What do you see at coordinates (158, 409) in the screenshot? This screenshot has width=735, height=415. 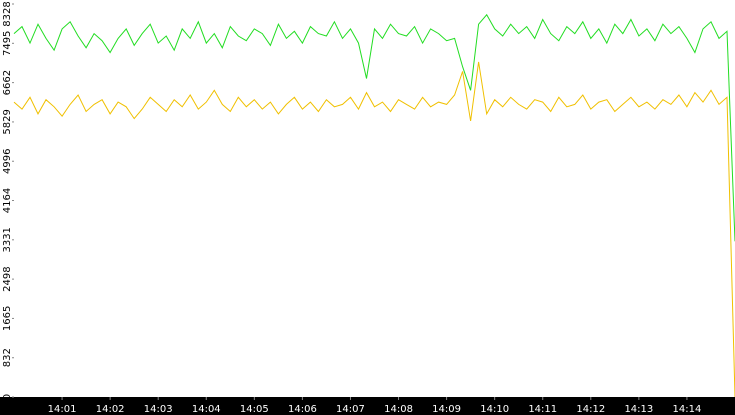 I see `x-tick-label: 14:03` at bounding box center [158, 409].